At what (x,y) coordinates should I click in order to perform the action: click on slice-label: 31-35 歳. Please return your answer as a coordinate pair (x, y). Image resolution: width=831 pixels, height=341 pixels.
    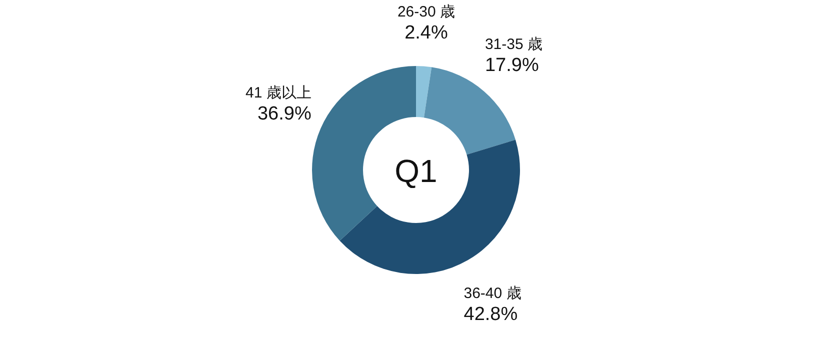
    Looking at the image, I should click on (513, 45).